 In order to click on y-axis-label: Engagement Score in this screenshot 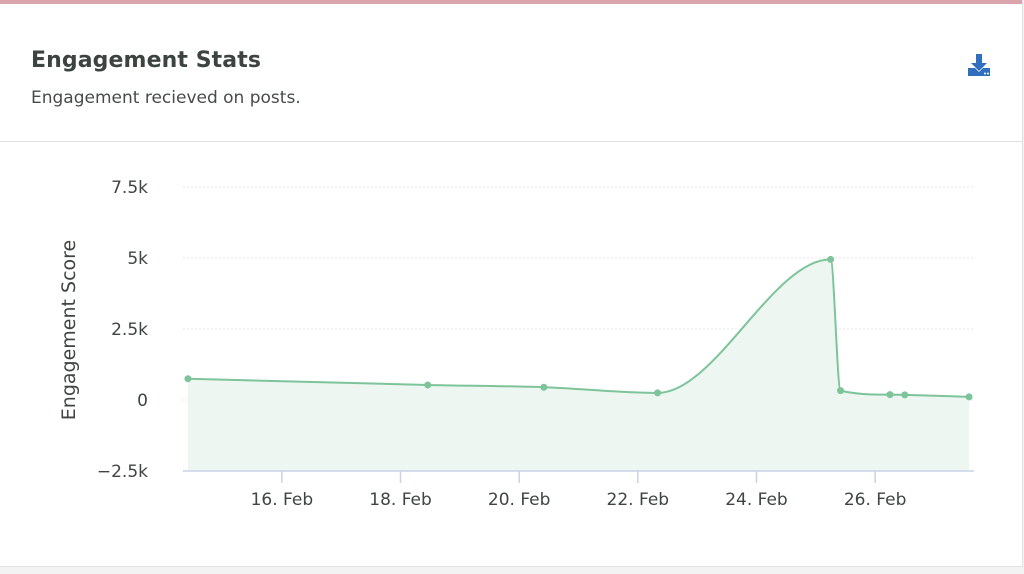, I will do `click(69, 330)`.